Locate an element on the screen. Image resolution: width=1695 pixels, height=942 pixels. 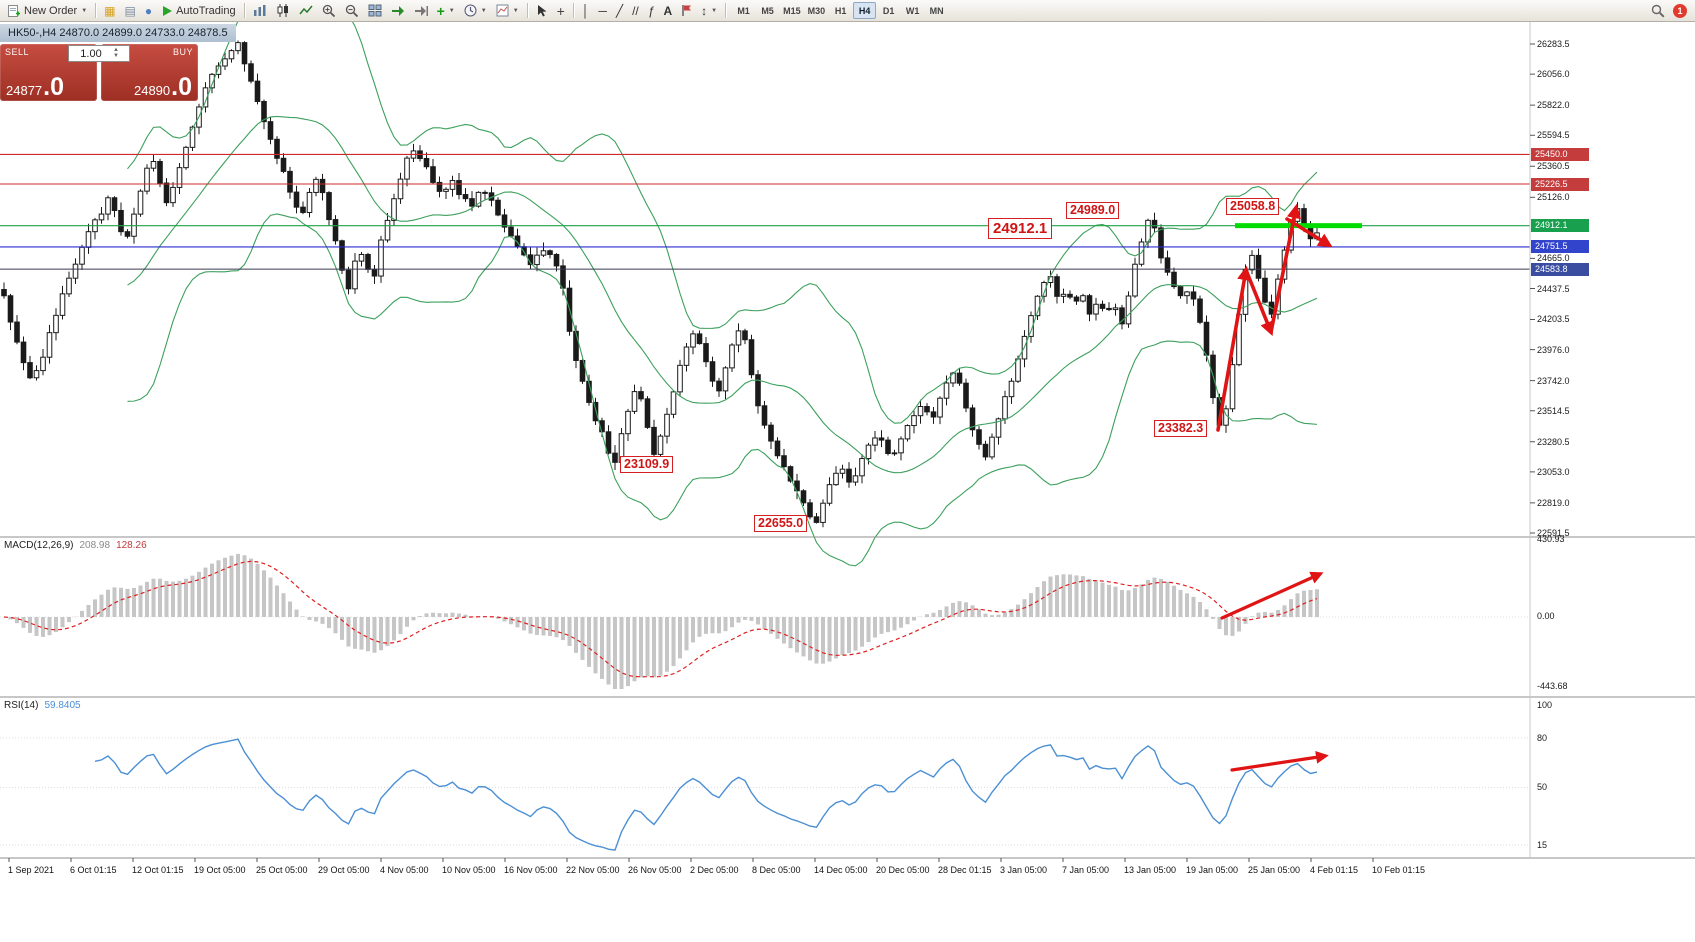
rsi-label: RSI(14) is located at coordinates (21, 705).